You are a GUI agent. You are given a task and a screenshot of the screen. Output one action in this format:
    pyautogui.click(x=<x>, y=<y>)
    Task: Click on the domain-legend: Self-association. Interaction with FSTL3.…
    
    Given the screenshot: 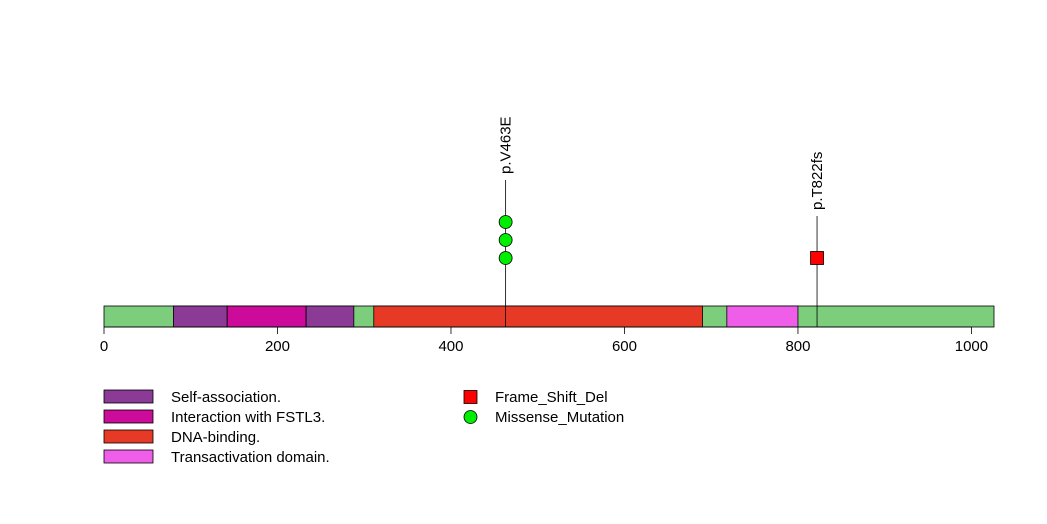 What is the action you would take?
    pyautogui.click(x=216, y=427)
    